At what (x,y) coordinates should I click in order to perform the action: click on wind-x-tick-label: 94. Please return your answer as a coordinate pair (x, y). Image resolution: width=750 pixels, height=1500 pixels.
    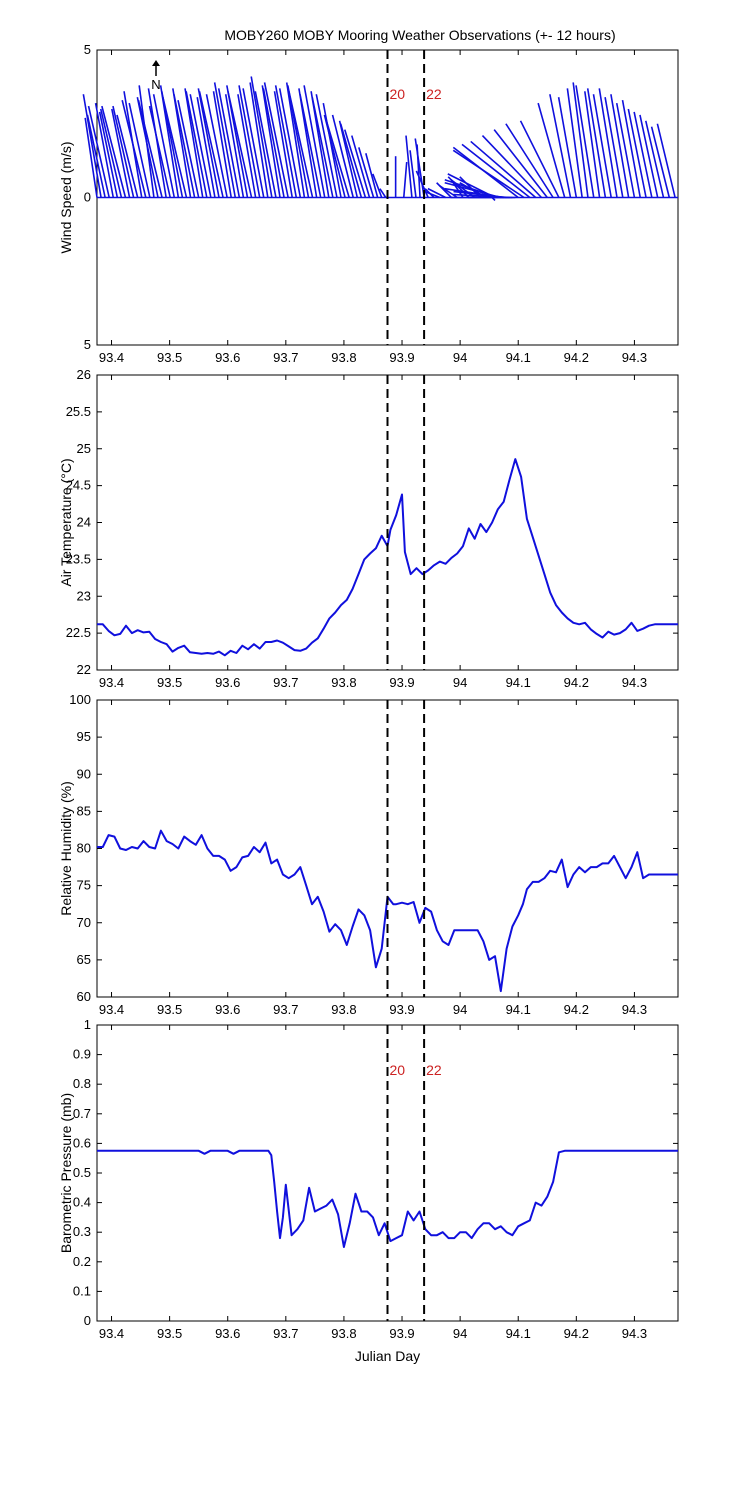
    Looking at the image, I should click on (460, 357).